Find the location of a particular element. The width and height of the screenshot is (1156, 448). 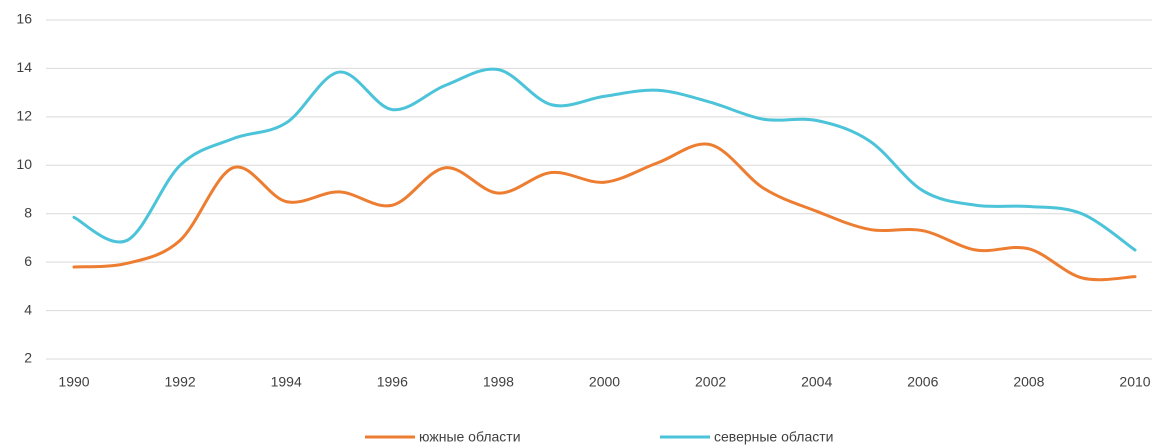

x-tick-label: 1996 is located at coordinates (392, 382).